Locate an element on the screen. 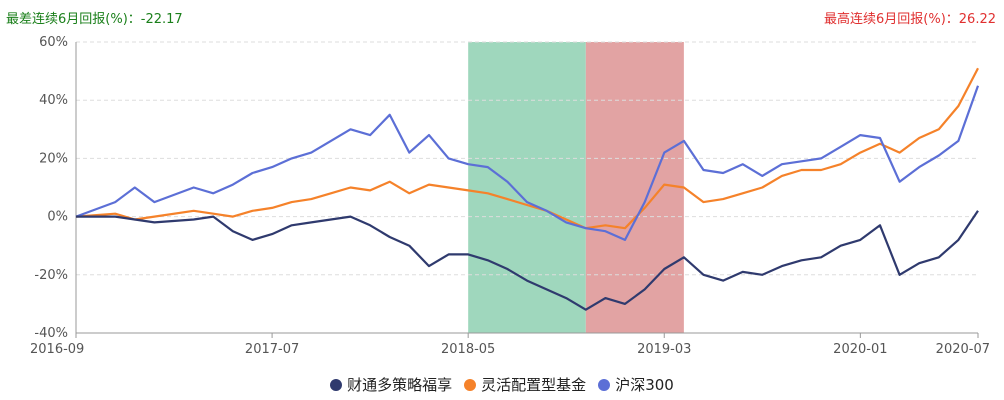 The image size is (1004, 400). y-tick-label: 40% is located at coordinates (53, 100).